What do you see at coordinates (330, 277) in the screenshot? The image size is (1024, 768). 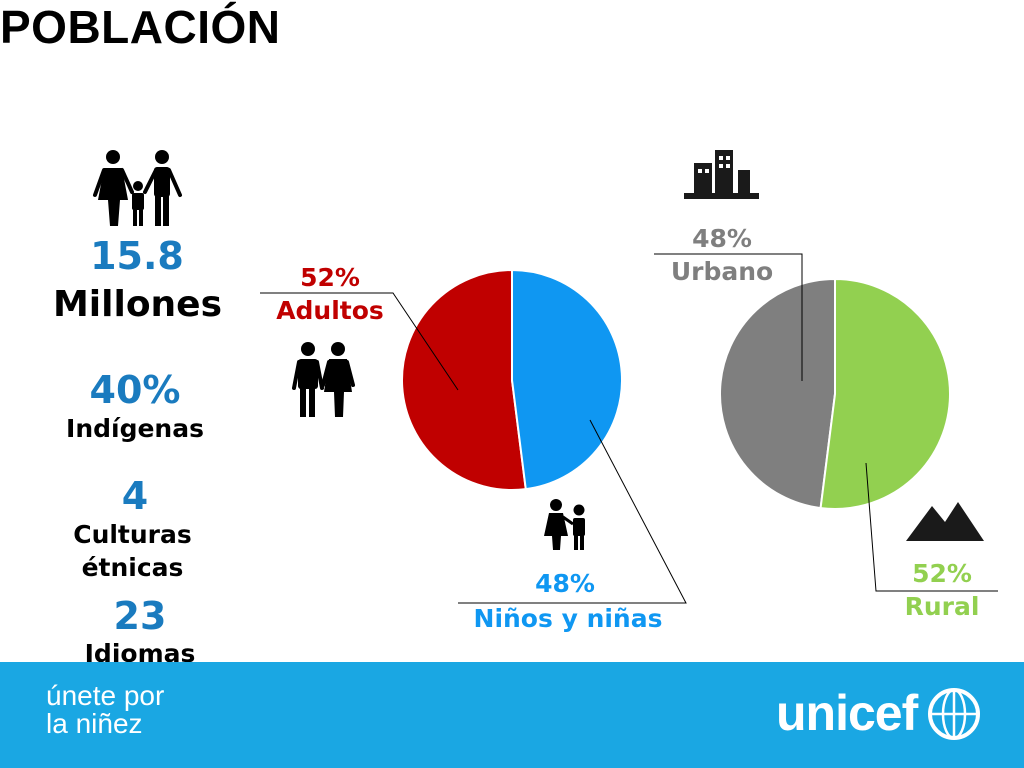 I see `adults-percent-label: 52%` at bounding box center [330, 277].